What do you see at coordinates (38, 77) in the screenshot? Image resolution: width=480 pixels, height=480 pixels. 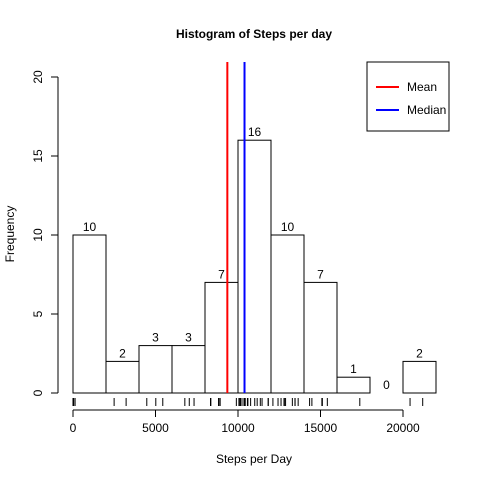 I see `y-tick-label: 20` at bounding box center [38, 77].